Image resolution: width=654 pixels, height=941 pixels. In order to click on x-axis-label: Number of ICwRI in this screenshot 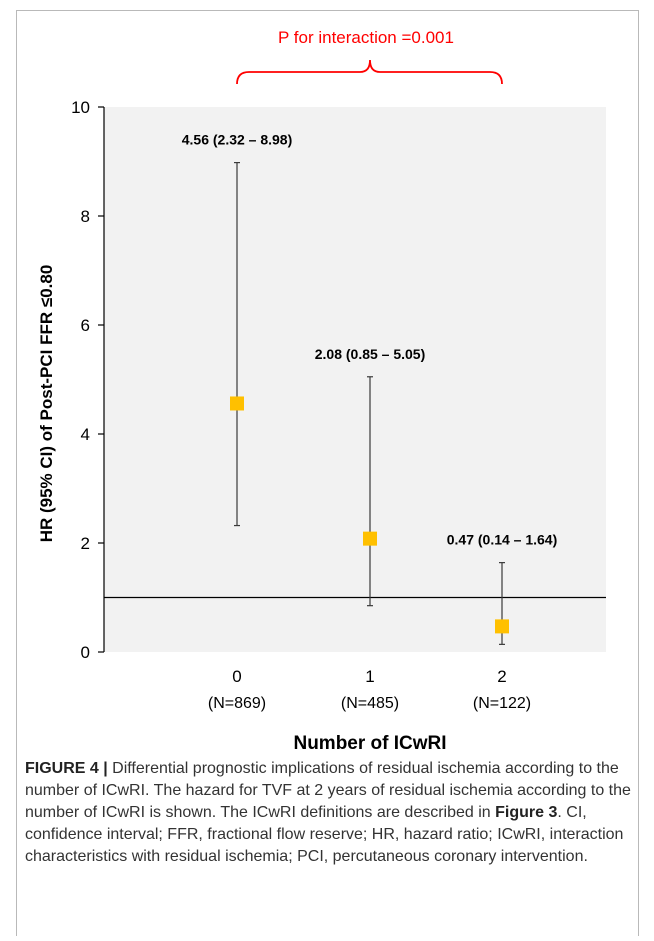, I will do `click(369, 741)`.